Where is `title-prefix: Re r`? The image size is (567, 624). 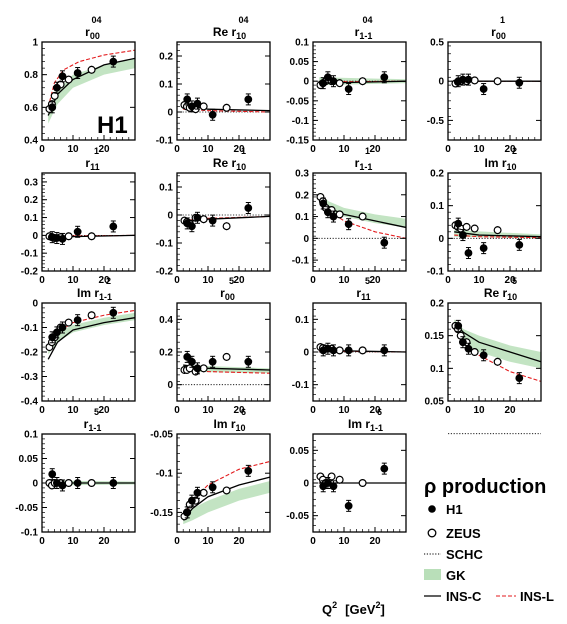 title-prefix: Re r is located at coordinates (225, 163).